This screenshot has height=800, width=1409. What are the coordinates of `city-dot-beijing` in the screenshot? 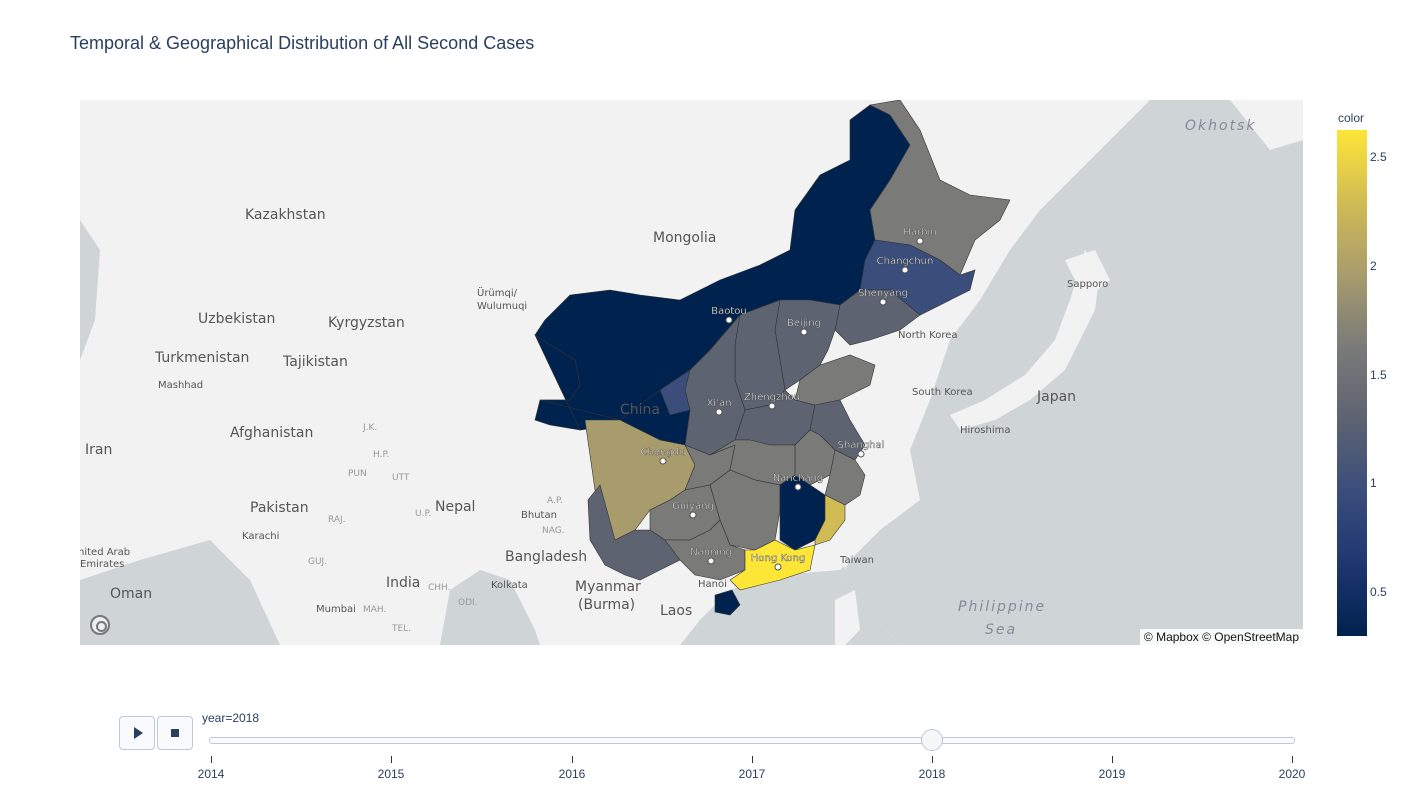 It's located at (804, 332).